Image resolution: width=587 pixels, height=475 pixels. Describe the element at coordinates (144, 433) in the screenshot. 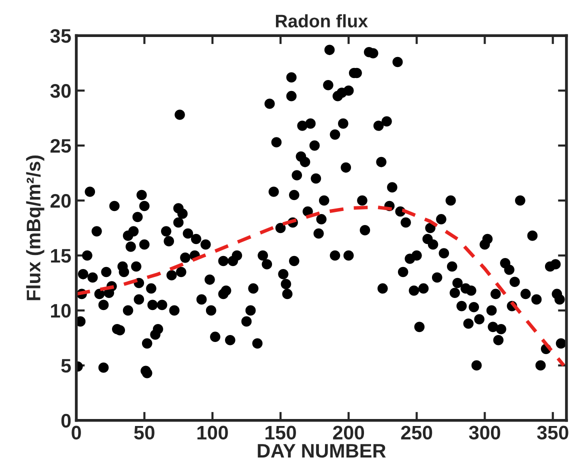

I see `x-tick-label: 50` at that location.